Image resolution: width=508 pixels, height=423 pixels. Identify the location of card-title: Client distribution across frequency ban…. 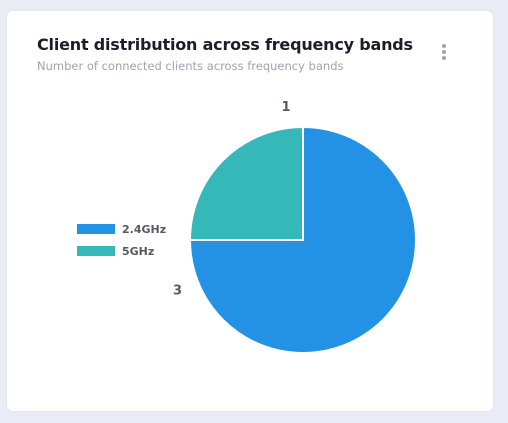
(225, 44).